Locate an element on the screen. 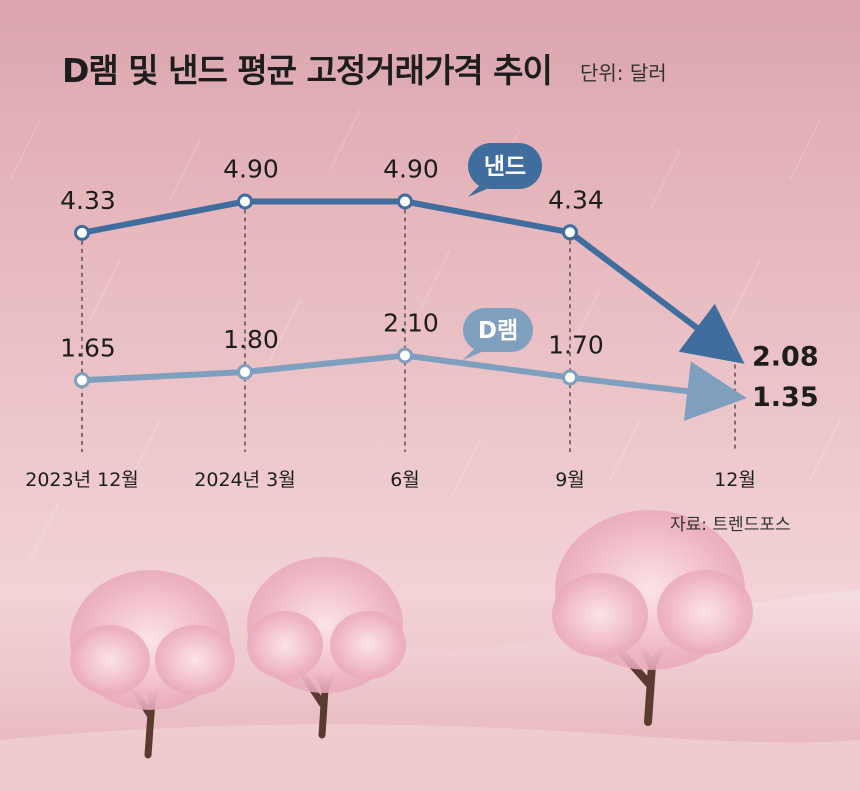 The width and height of the screenshot is (860, 791). data-label: 4.33 is located at coordinates (88, 200).